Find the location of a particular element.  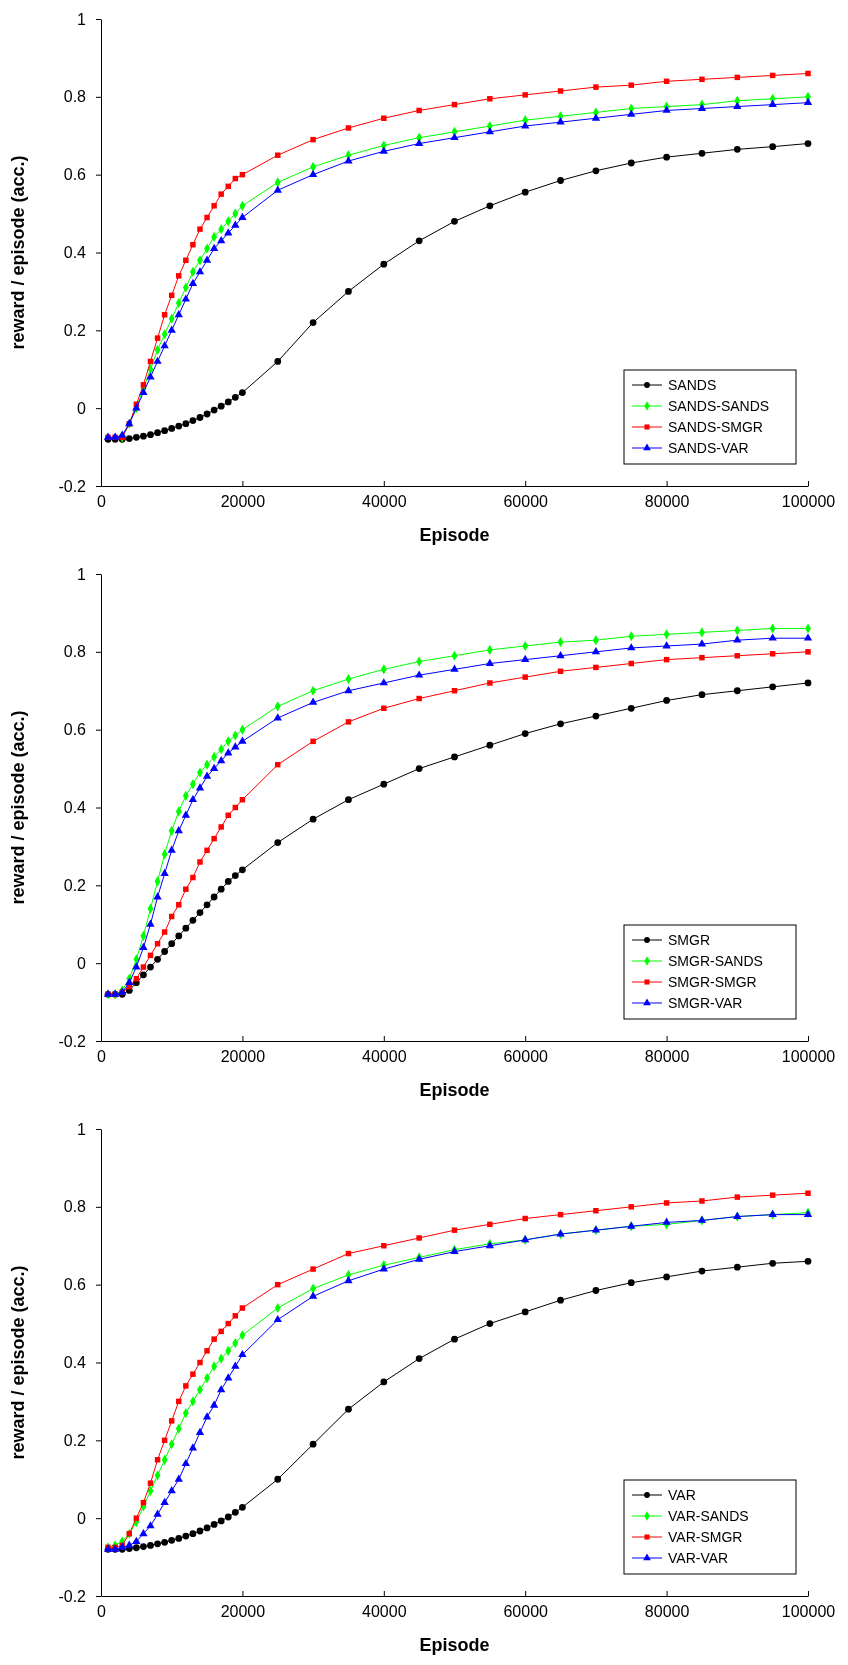

legend-label: SANDS-SMGR is located at coordinates (715, 427).